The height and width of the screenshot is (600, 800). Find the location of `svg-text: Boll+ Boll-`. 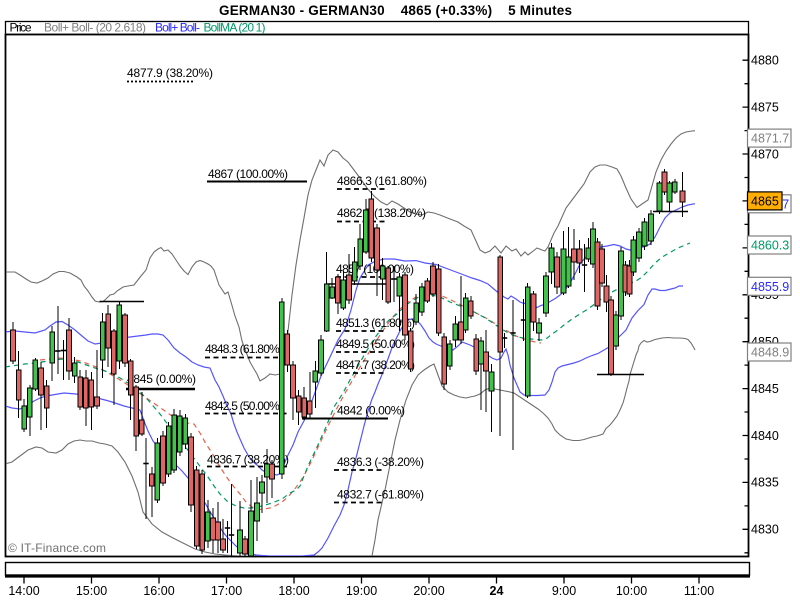

svg-text: Boll+ Boll- is located at coordinates (177, 28).